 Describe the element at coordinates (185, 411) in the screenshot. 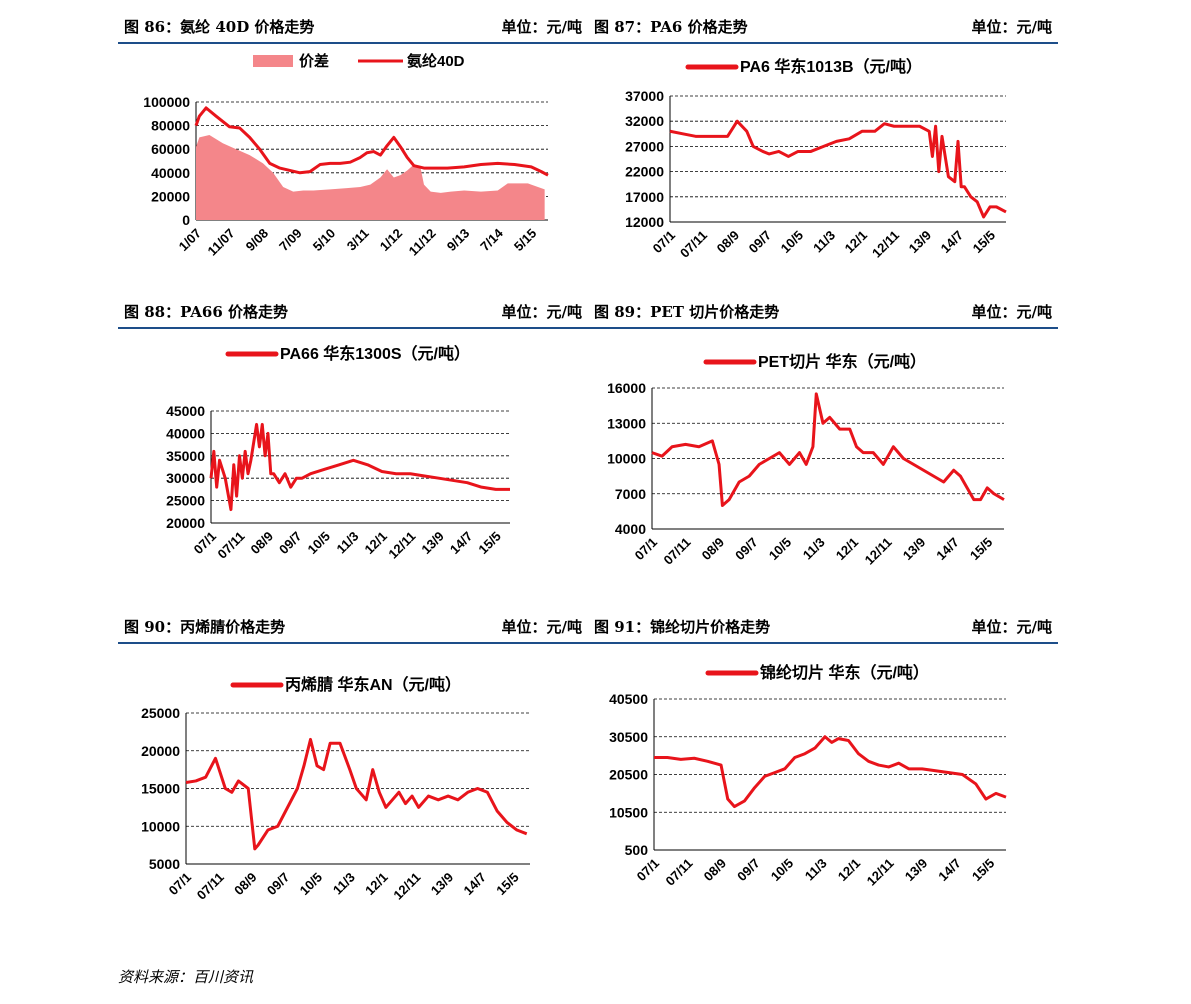

I see `y-tick-label: 45000` at that location.